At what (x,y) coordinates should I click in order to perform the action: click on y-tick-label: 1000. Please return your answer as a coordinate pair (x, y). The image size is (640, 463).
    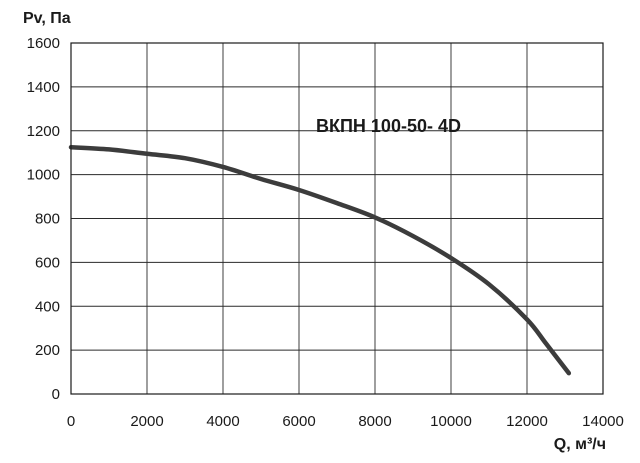
    Looking at the image, I should click on (43, 175).